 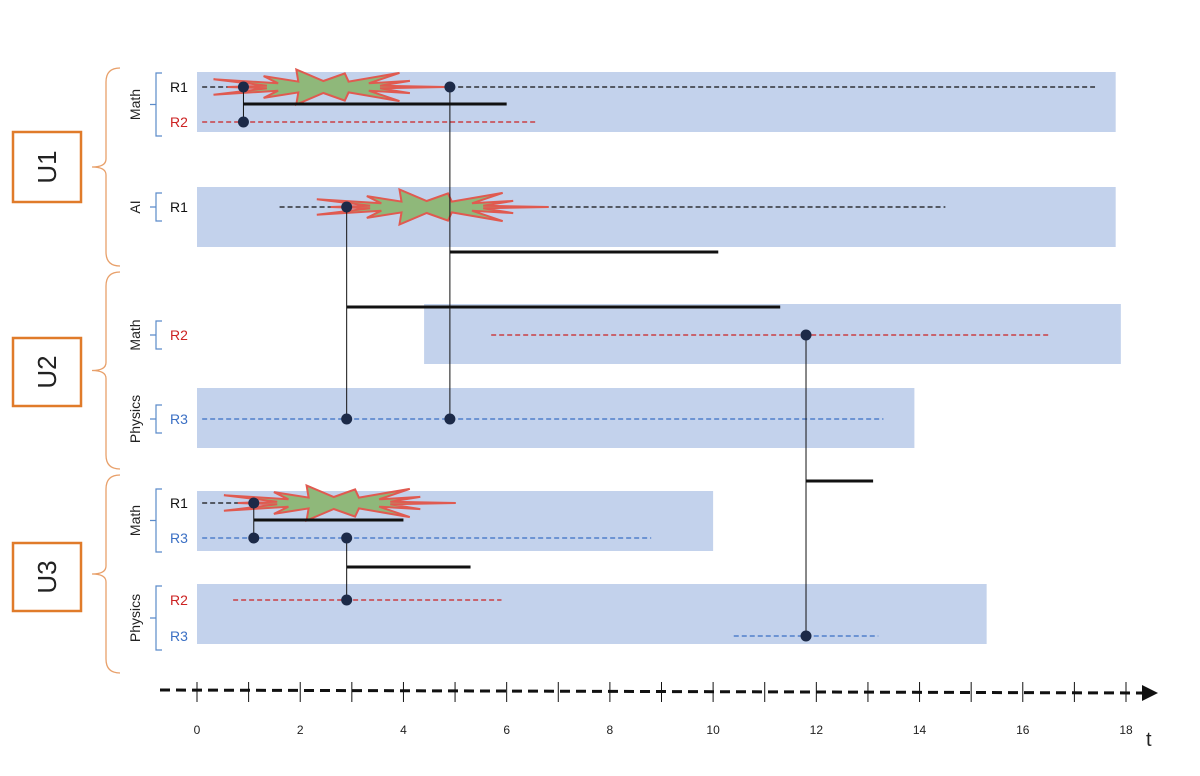 I want to click on axis-tick-label: 14, so click(x=920, y=730).